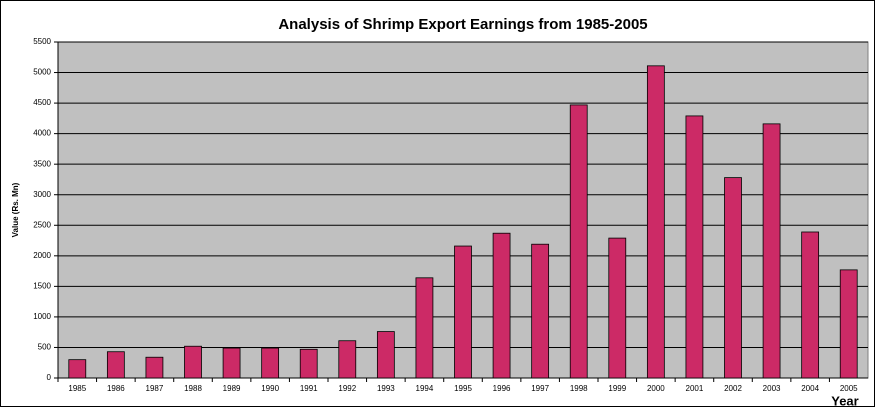 The image size is (875, 407). I want to click on y-tick-label: 0, so click(49, 377).